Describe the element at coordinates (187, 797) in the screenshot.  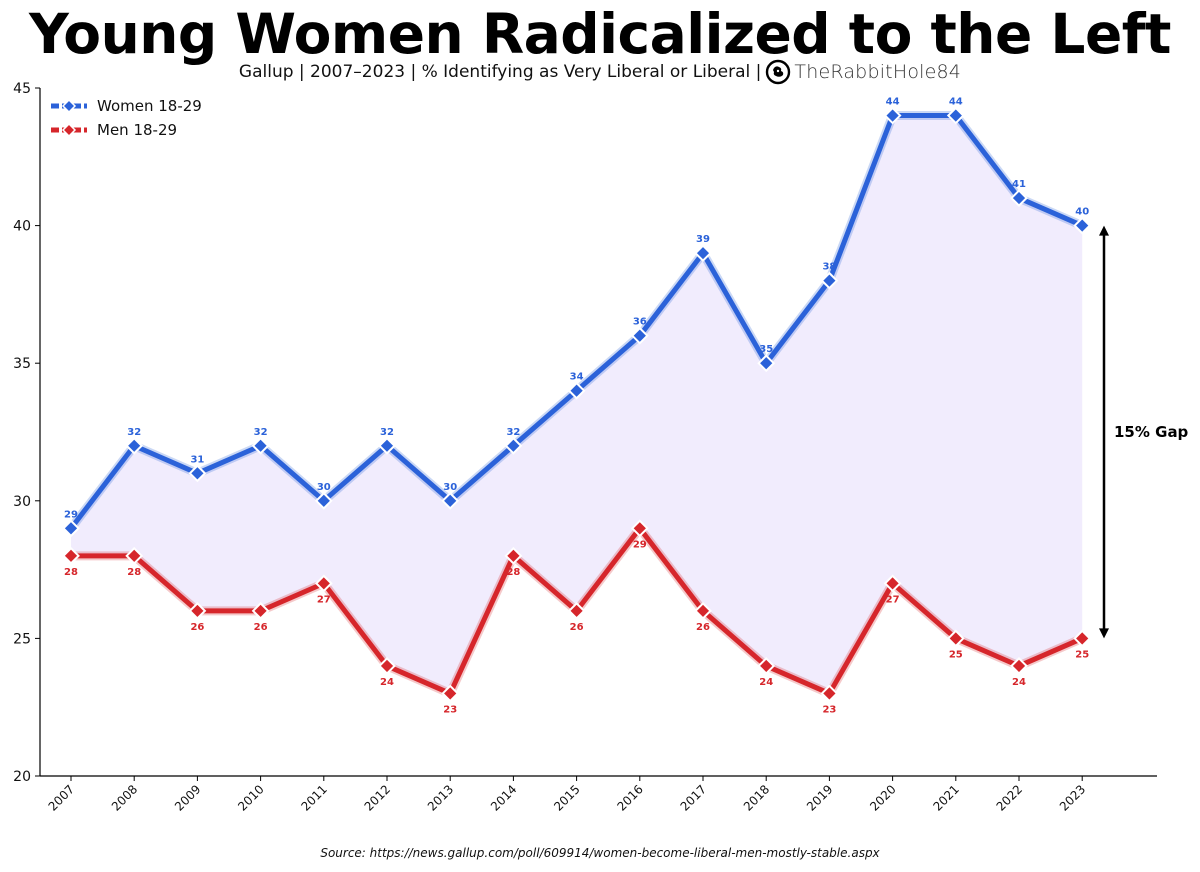
I see `x-tick-label: 2009` at that location.